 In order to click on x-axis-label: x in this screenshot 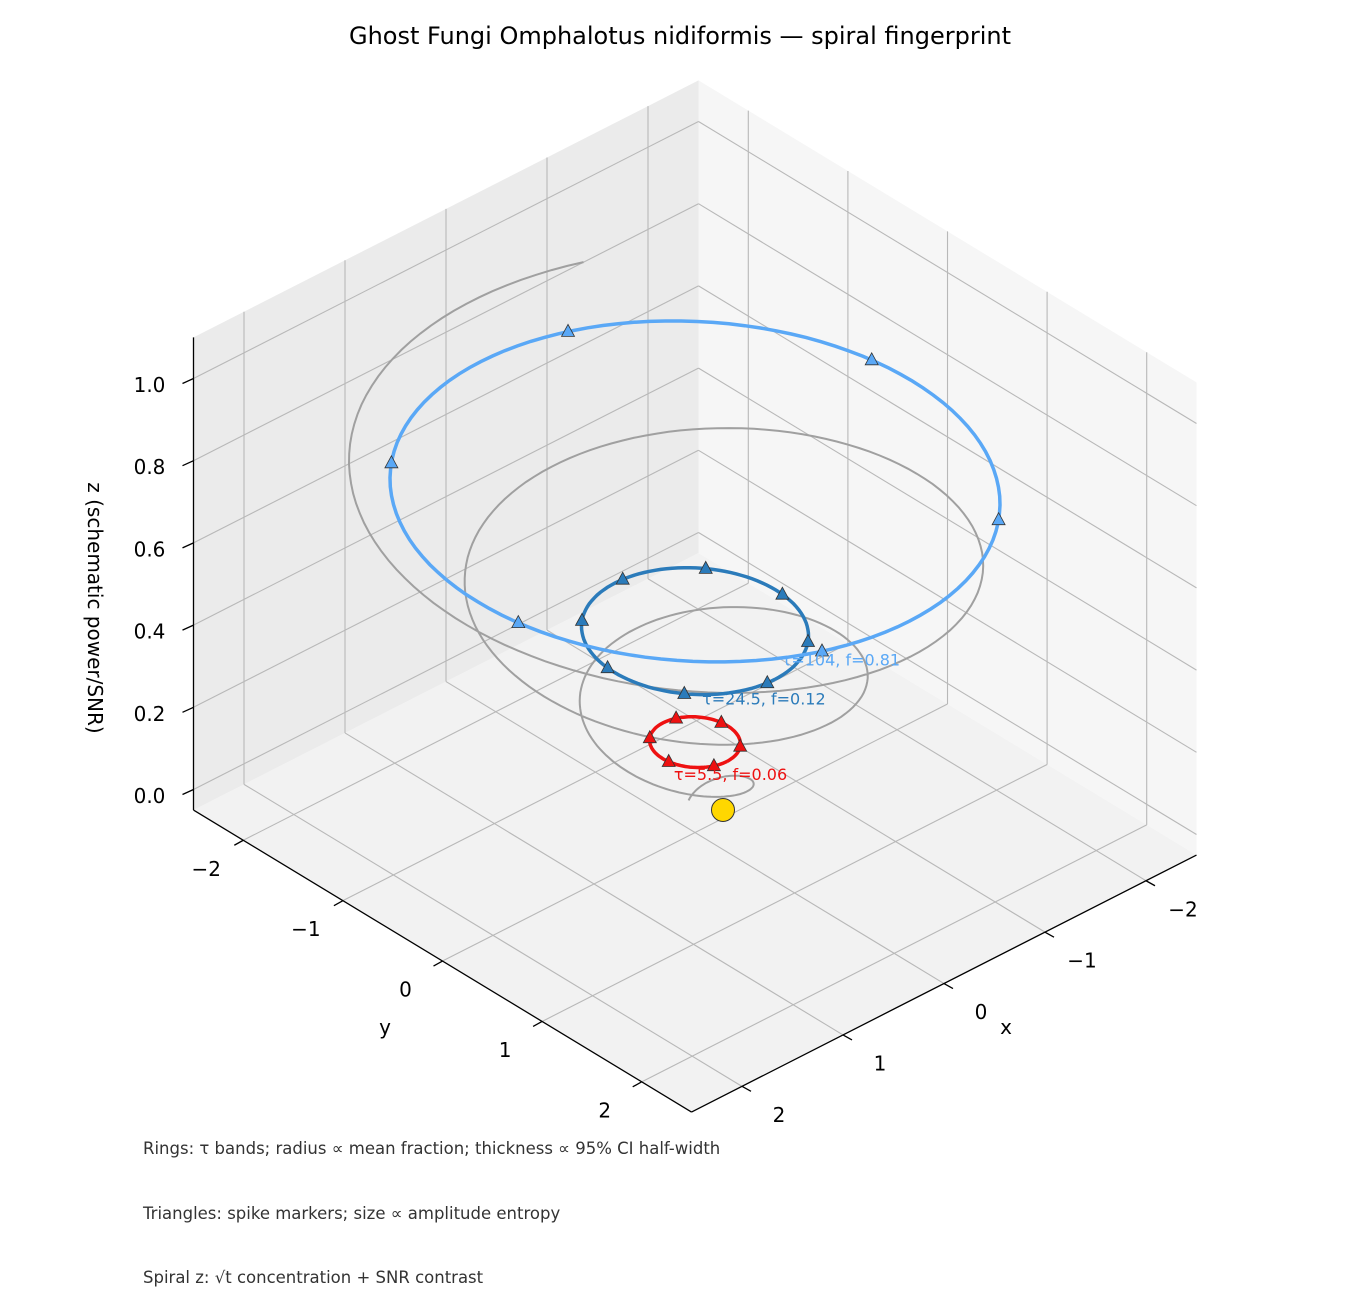, I will do `click(1006, 1027)`.